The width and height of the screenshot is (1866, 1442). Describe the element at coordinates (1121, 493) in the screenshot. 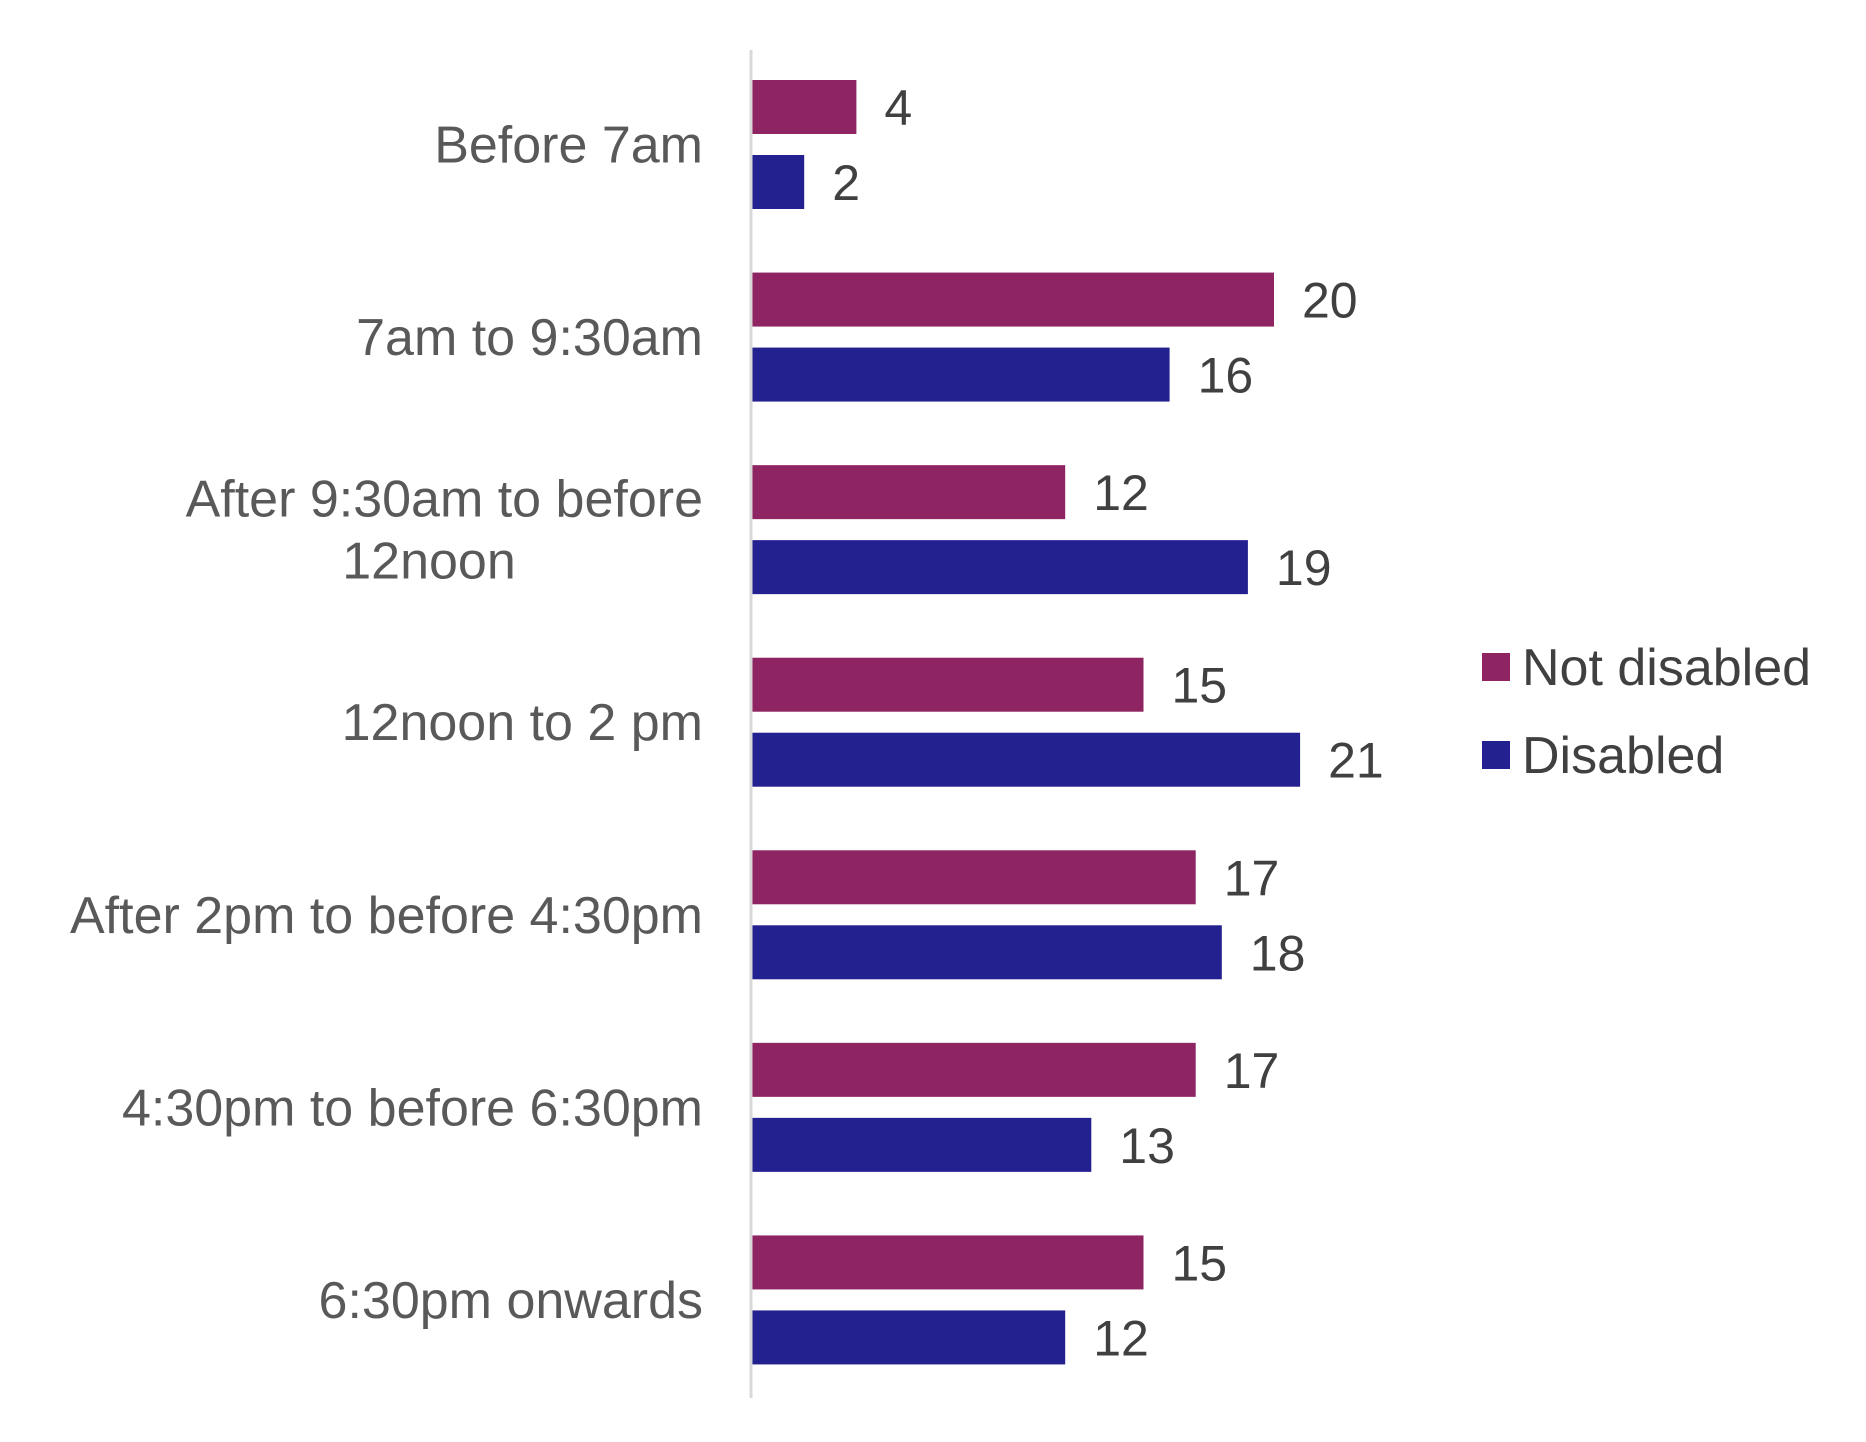

I see `data-label-not-disabled-2: 12` at that location.